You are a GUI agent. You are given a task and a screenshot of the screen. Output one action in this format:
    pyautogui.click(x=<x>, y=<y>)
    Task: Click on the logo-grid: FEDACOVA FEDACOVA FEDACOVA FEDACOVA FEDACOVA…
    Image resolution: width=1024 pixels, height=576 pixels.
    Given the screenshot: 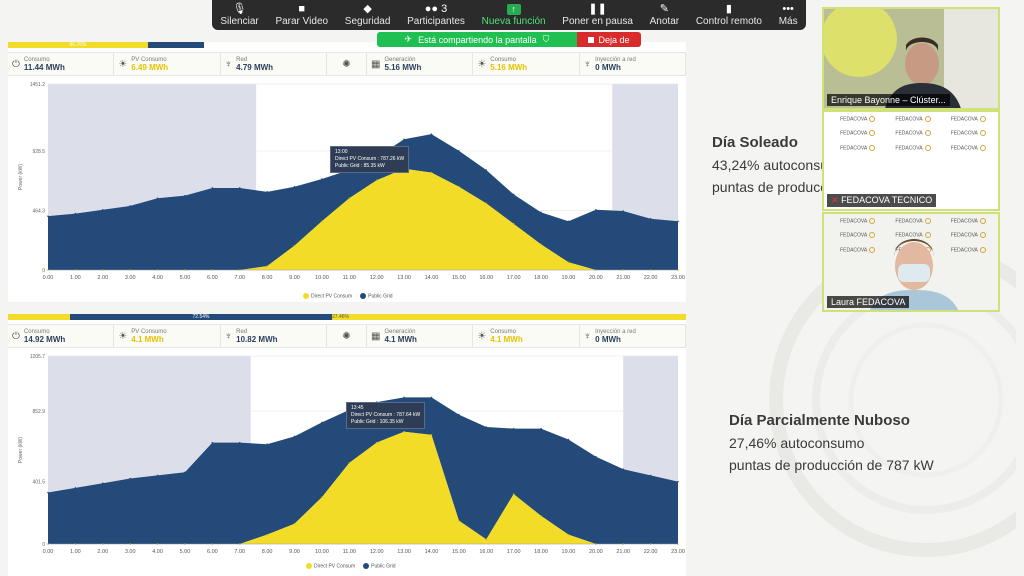 What is the action you would take?
    pyautogui.click(x=913, y=133)
    